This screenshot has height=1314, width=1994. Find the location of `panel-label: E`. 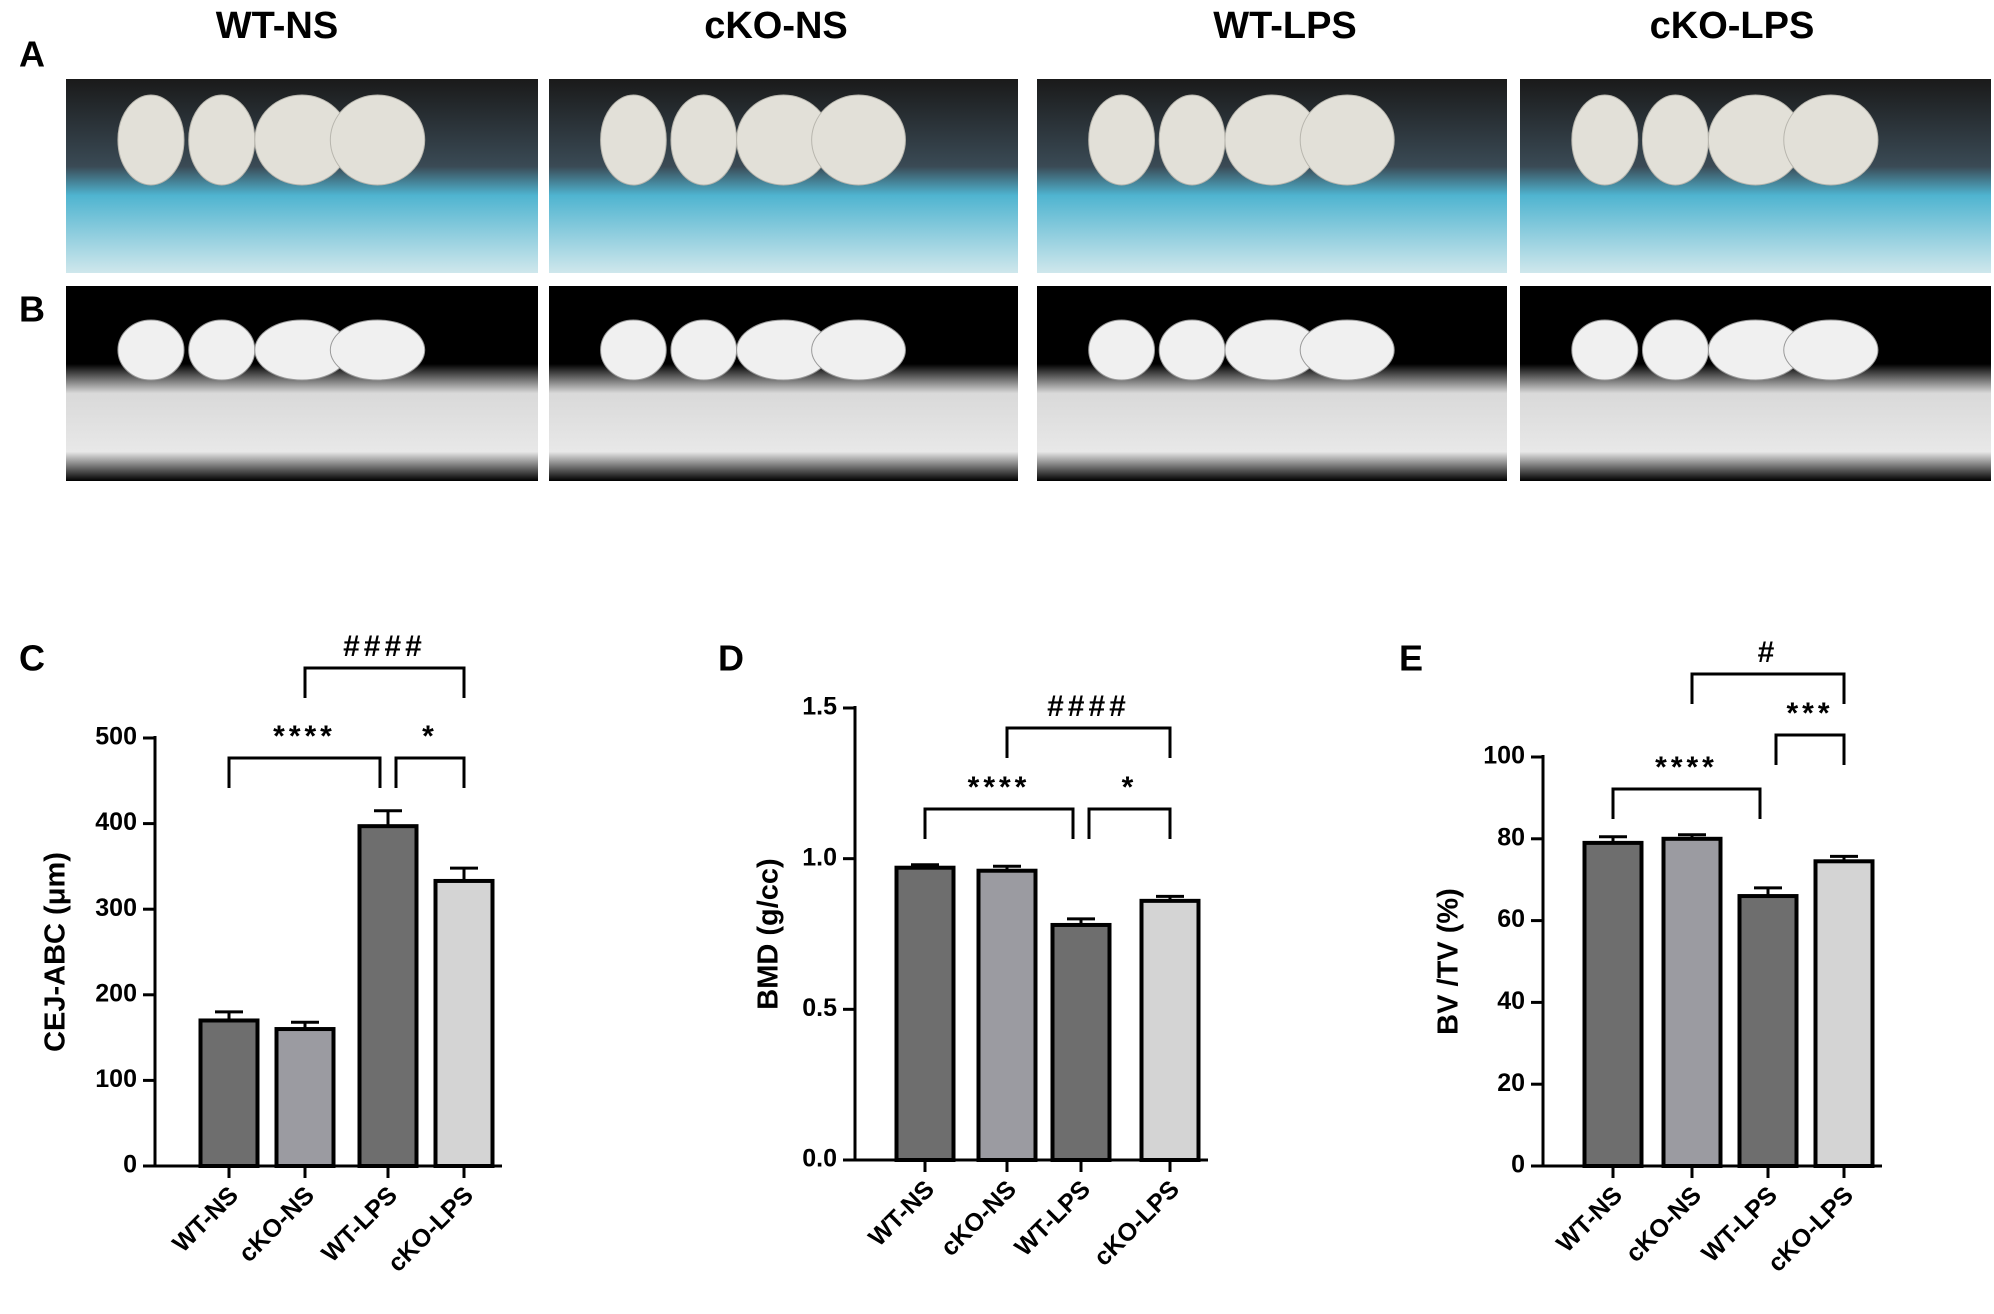

panel-label: E is located at coordinates (1411, 658).